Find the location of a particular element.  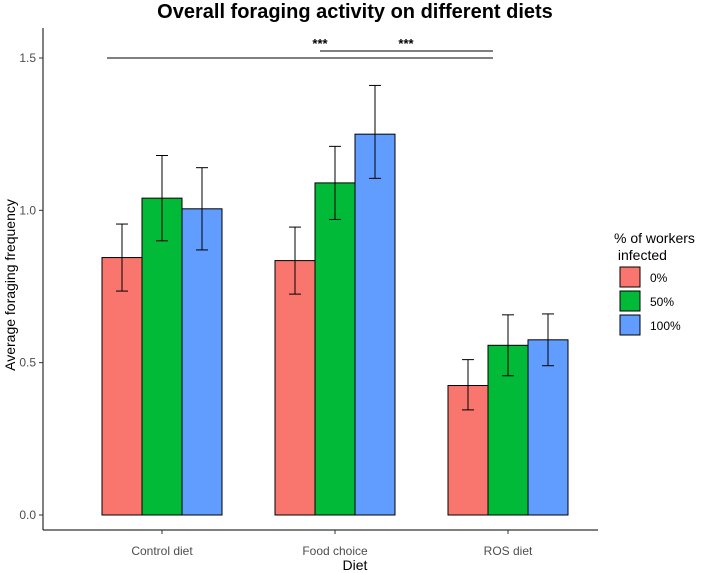

x-tick-label: Control diet is located at coordinates (162, 551).